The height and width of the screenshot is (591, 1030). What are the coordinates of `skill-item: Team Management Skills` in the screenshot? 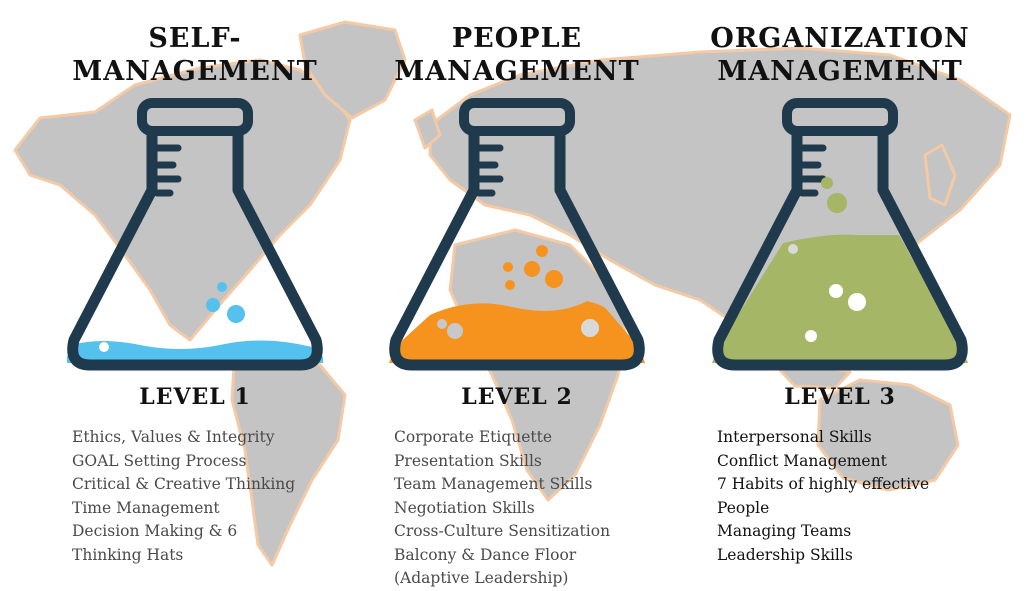 It's located at (493, 484).